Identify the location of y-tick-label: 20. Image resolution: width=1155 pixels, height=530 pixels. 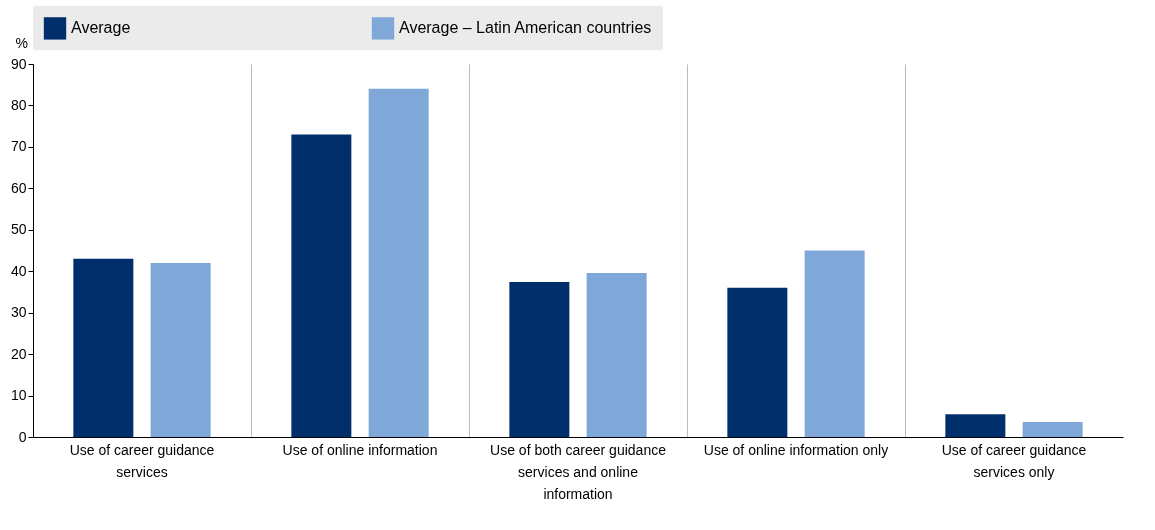
(18, 353).